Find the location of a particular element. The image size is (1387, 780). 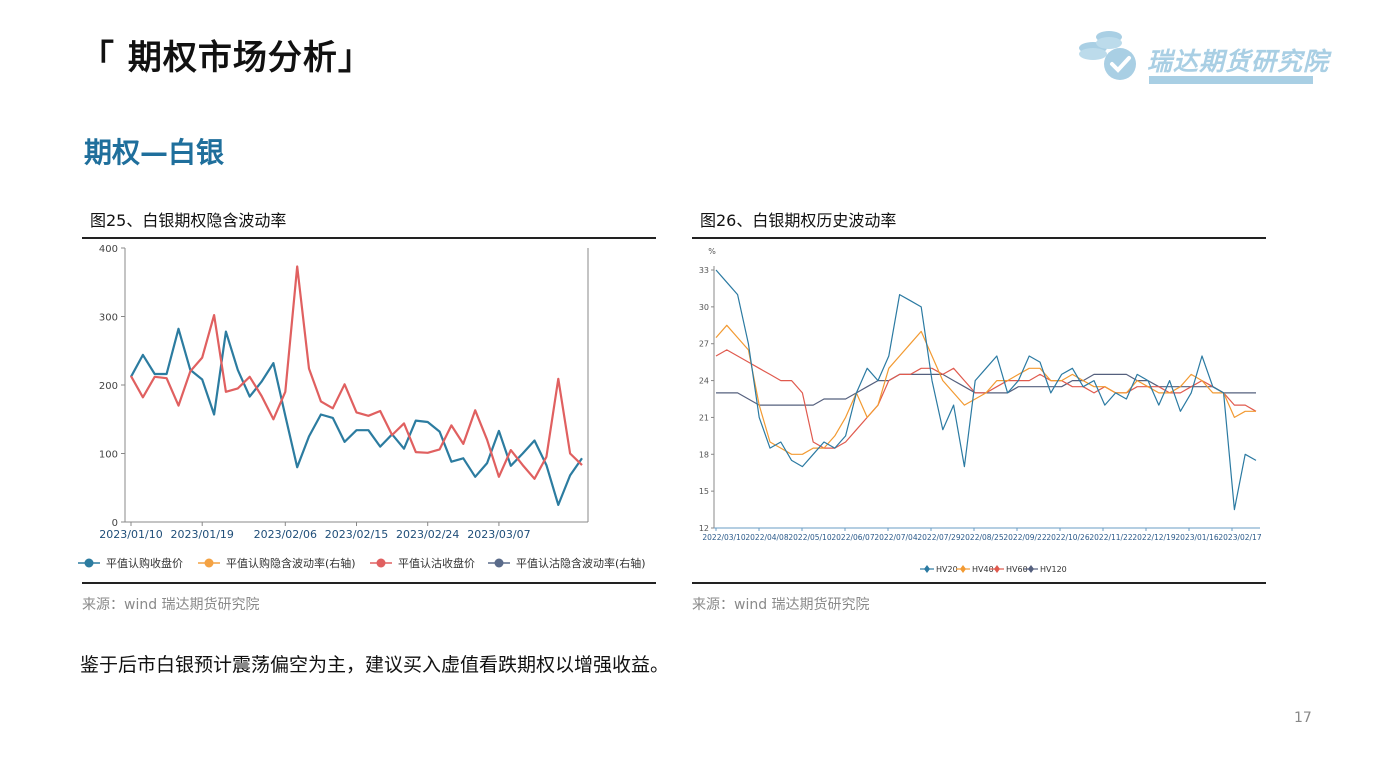

x-tick-label: 2023/02/06 is located at coordinates (285, 534).